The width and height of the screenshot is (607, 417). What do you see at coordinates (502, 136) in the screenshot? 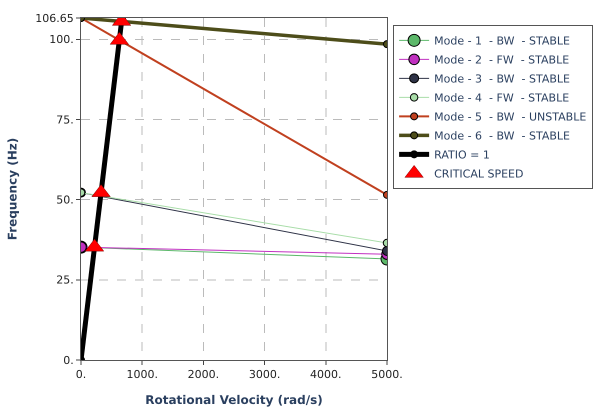
I see `legend-label: Mode - 6 - BW - STABLE` at bounding box center [502, 136].